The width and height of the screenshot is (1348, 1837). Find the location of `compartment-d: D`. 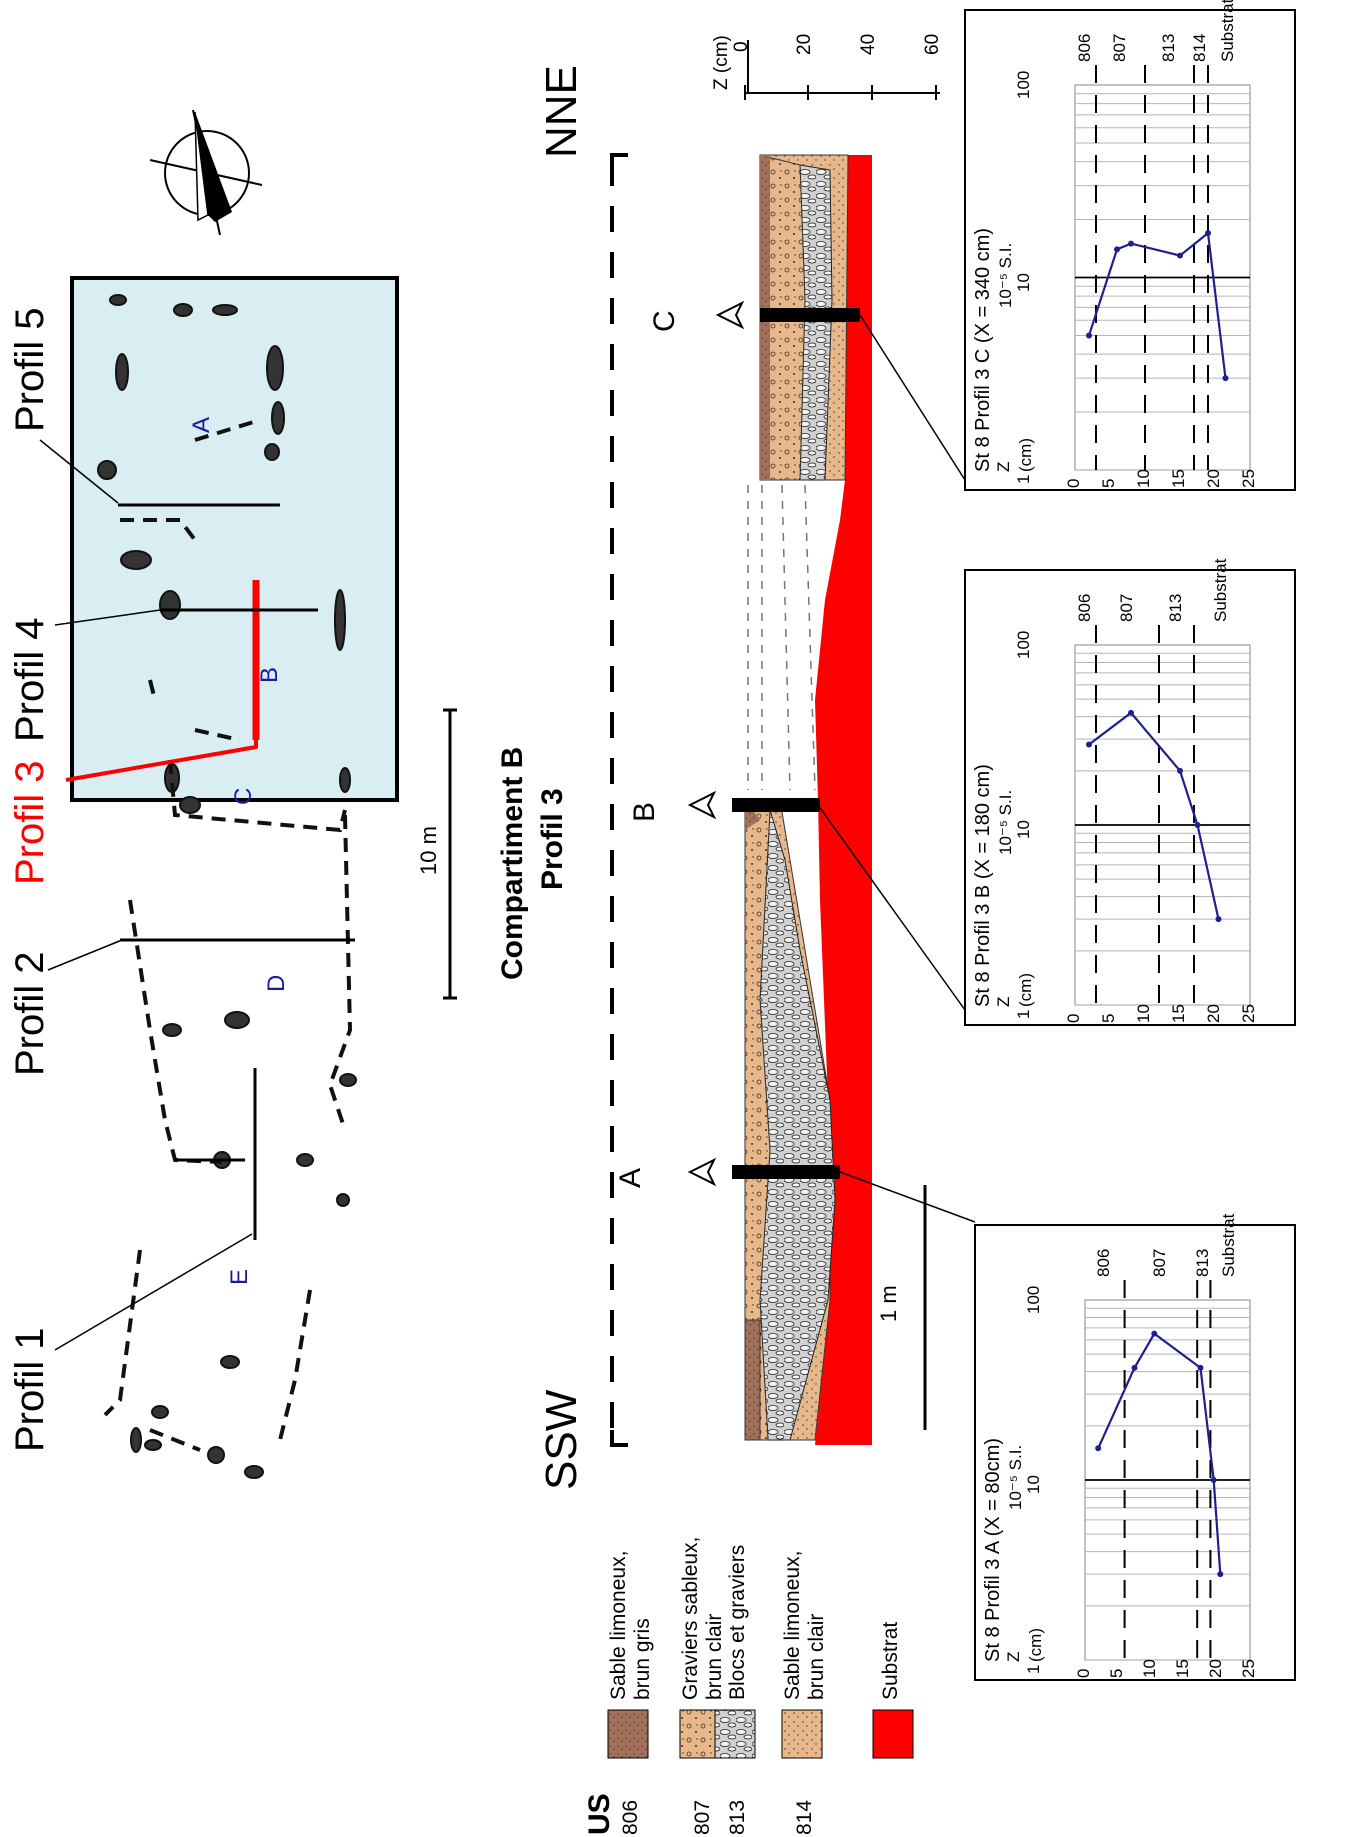

compartment-d: D is located at coordinates (276, 983).